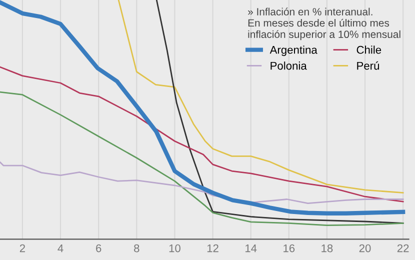  Describe the element at coordinates (212, 248) in the screenshot. I see `x-tick-label: 12` at that location.